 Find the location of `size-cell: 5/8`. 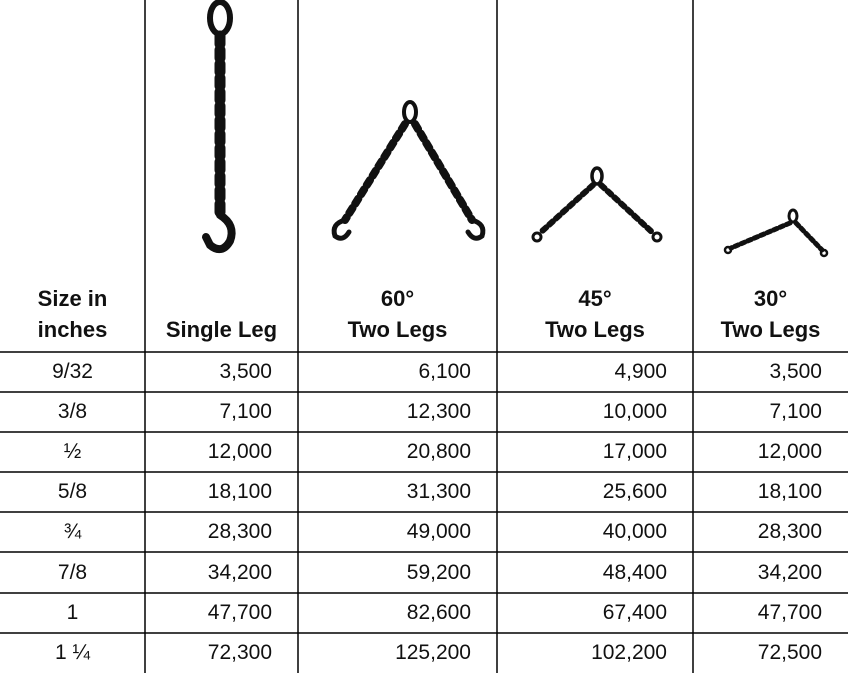

size-cell: 5/8 is located at coordinates (72, 492).